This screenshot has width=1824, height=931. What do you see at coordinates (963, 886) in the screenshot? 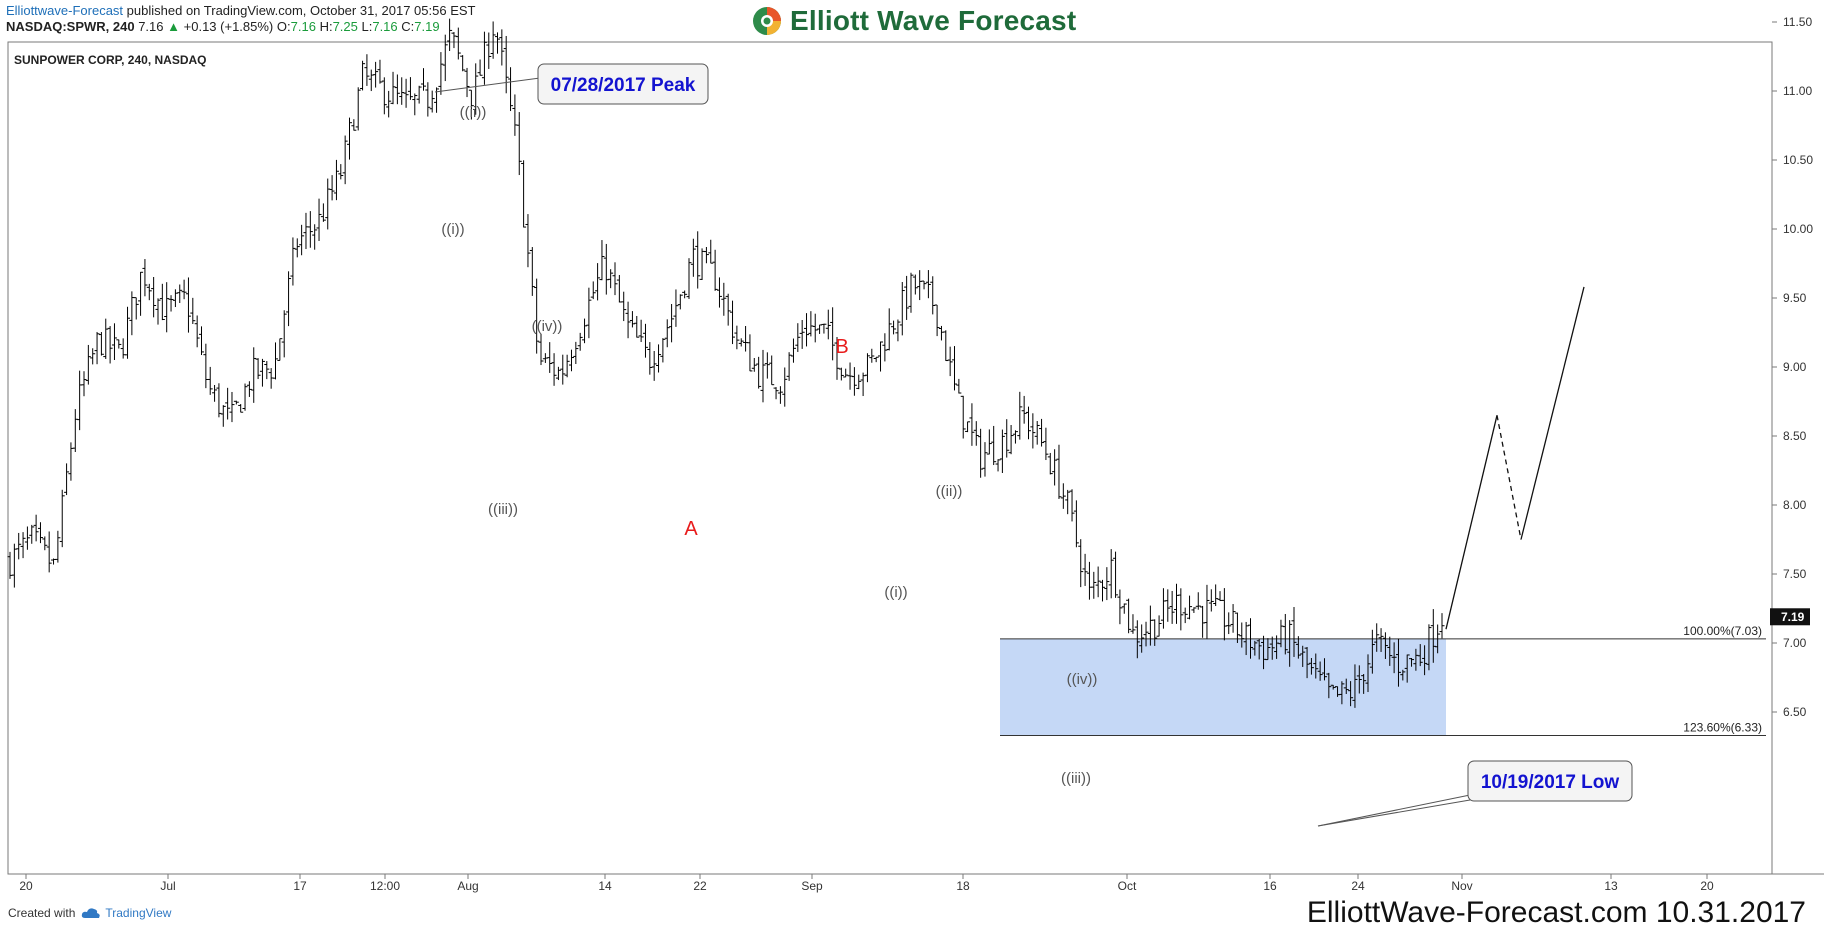
I see `x-tick-label: 18` at bounding box center [963, 886].